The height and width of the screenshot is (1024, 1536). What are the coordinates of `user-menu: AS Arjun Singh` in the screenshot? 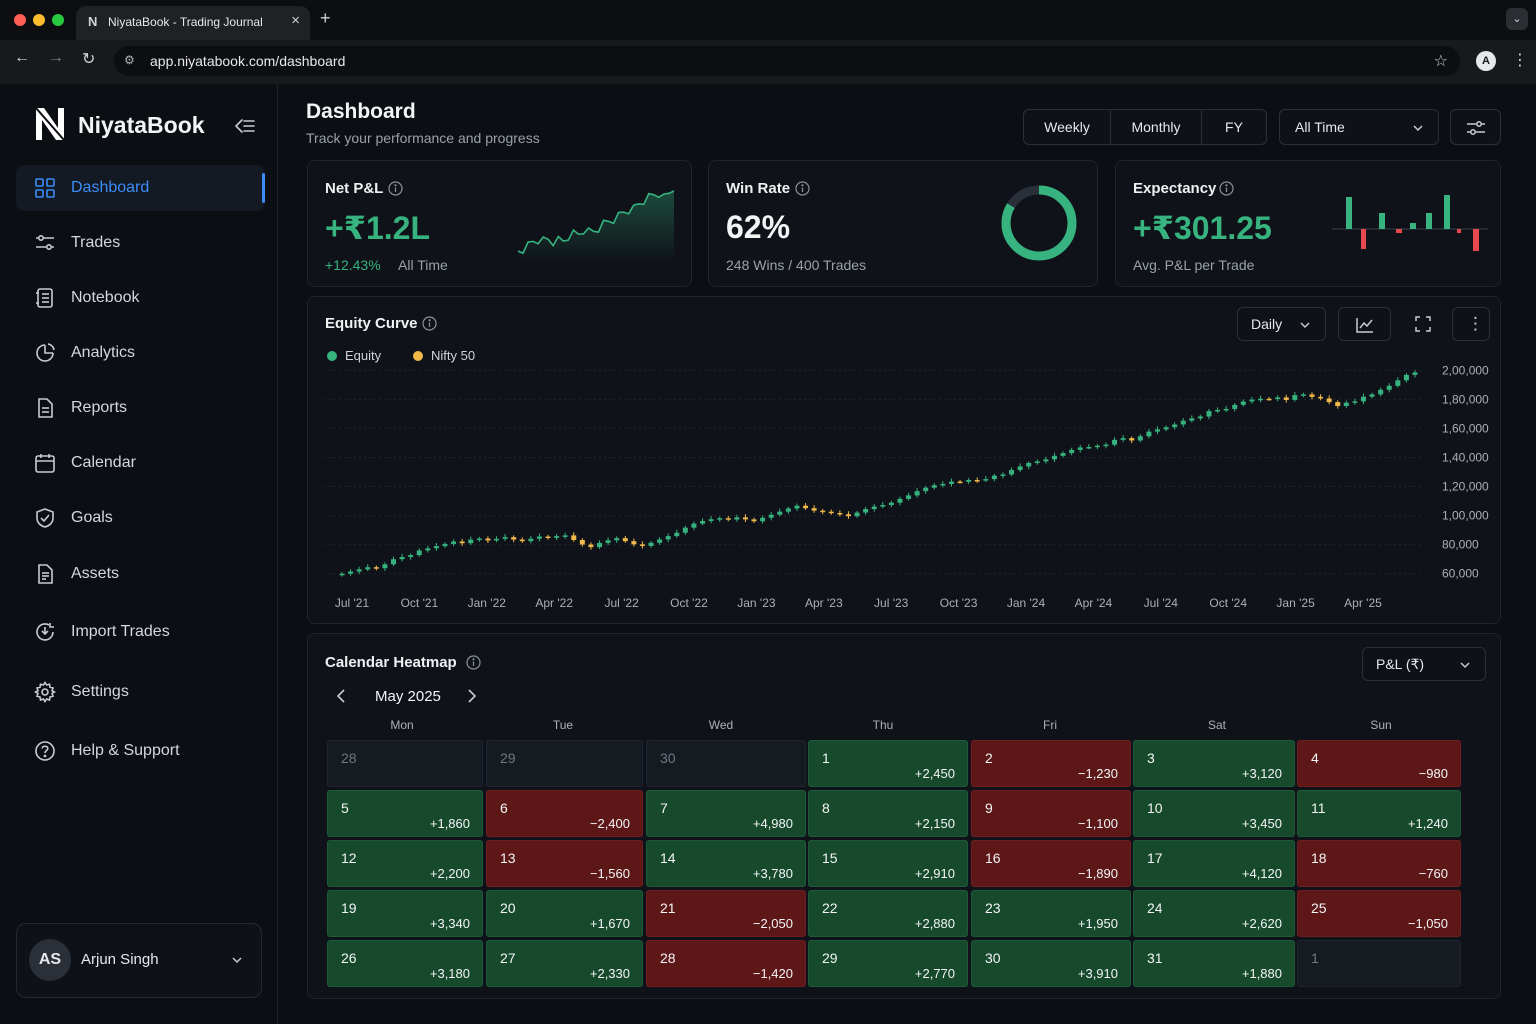 It's located at (139, 960).